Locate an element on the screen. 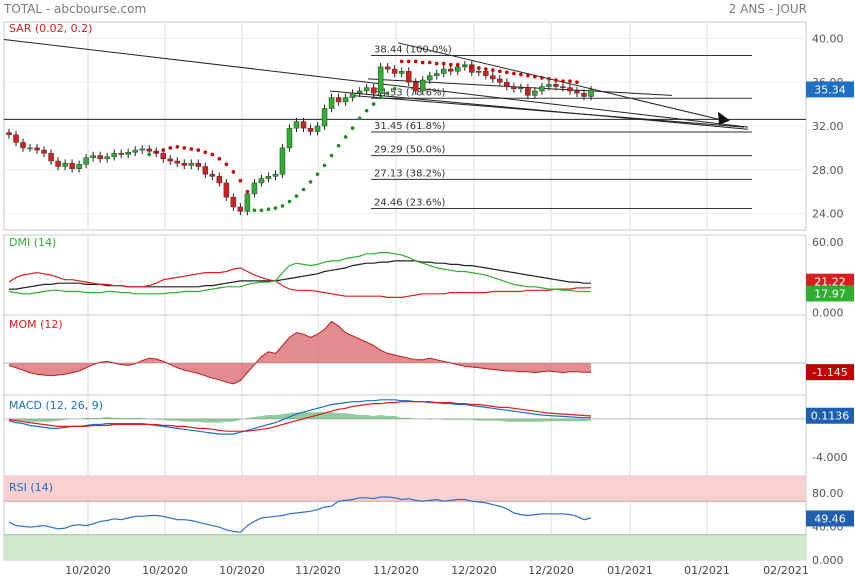  macd-line is located at coordinates (299, 417).